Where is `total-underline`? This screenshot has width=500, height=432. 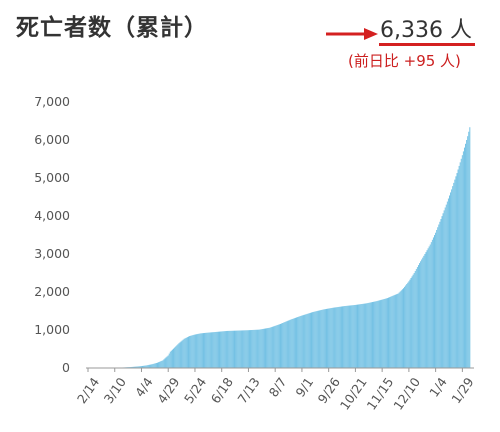 total-underline is located at coordinates (427, 44).